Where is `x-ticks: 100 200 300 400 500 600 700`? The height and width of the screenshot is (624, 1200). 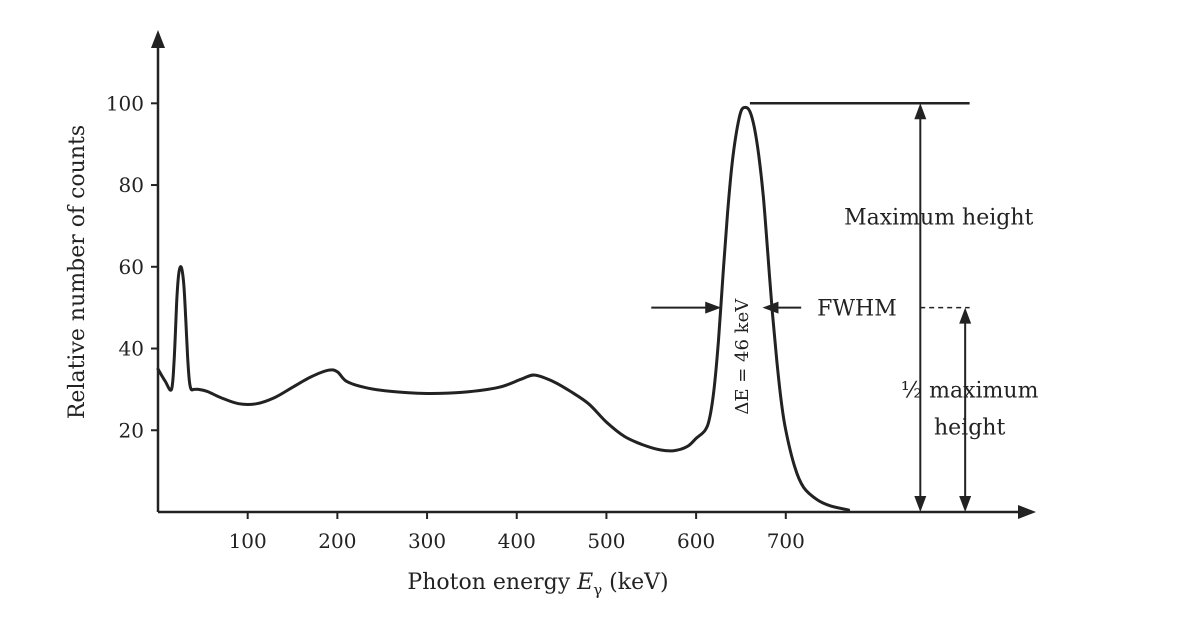
x-ticks: 100 200 300 400 500 600 700 is located at coordinates (517, 532).